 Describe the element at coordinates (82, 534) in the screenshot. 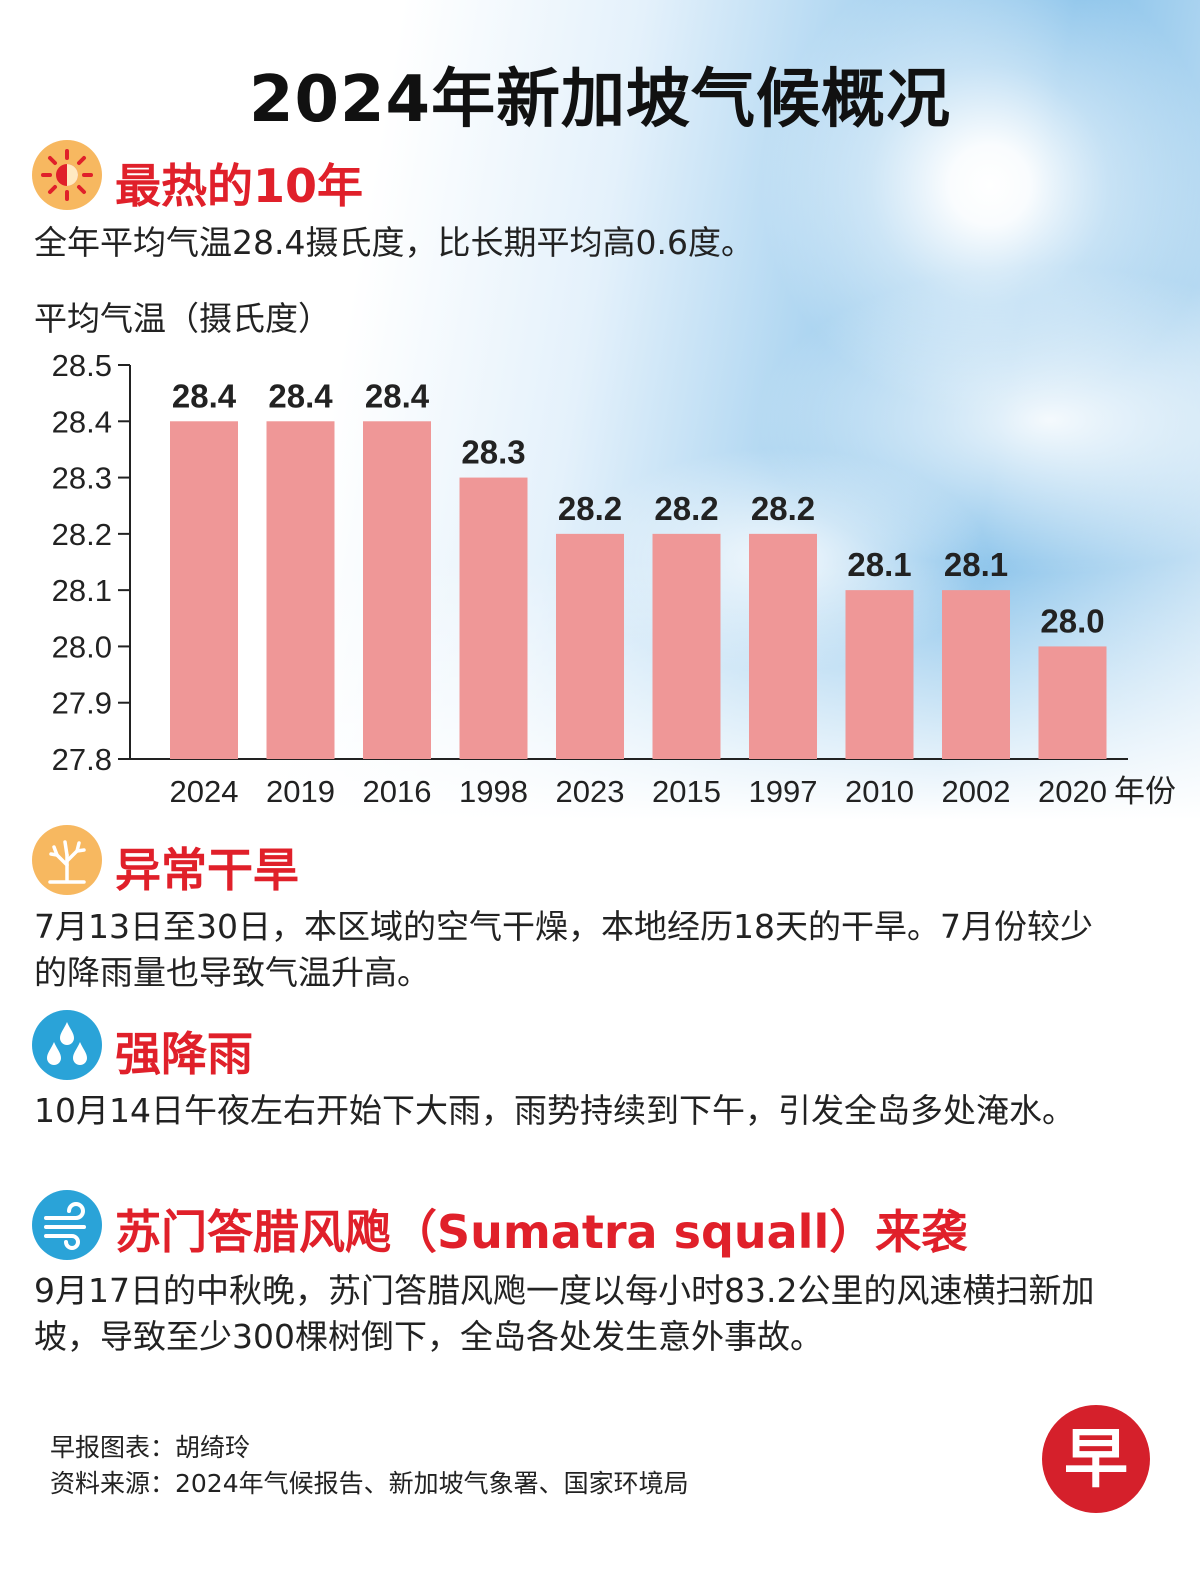

I see `y-tick-label: 28.2` at that location.